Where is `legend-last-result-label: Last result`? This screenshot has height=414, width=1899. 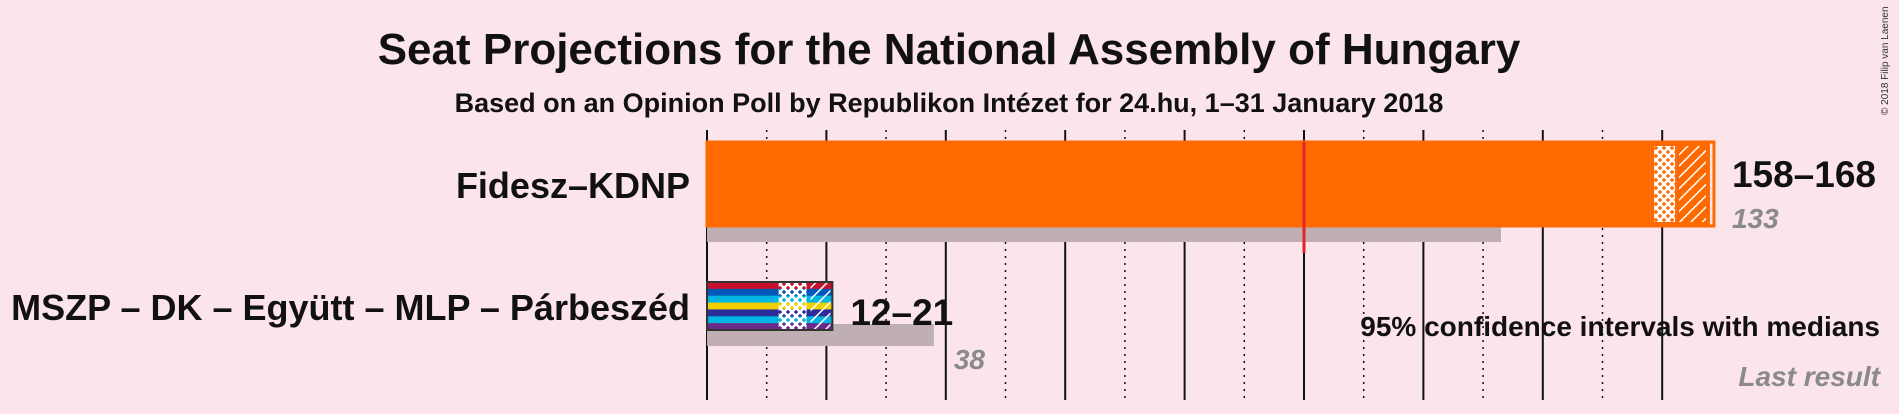 legend-last-result-label: Last result is located at coordinates (1809, 376).